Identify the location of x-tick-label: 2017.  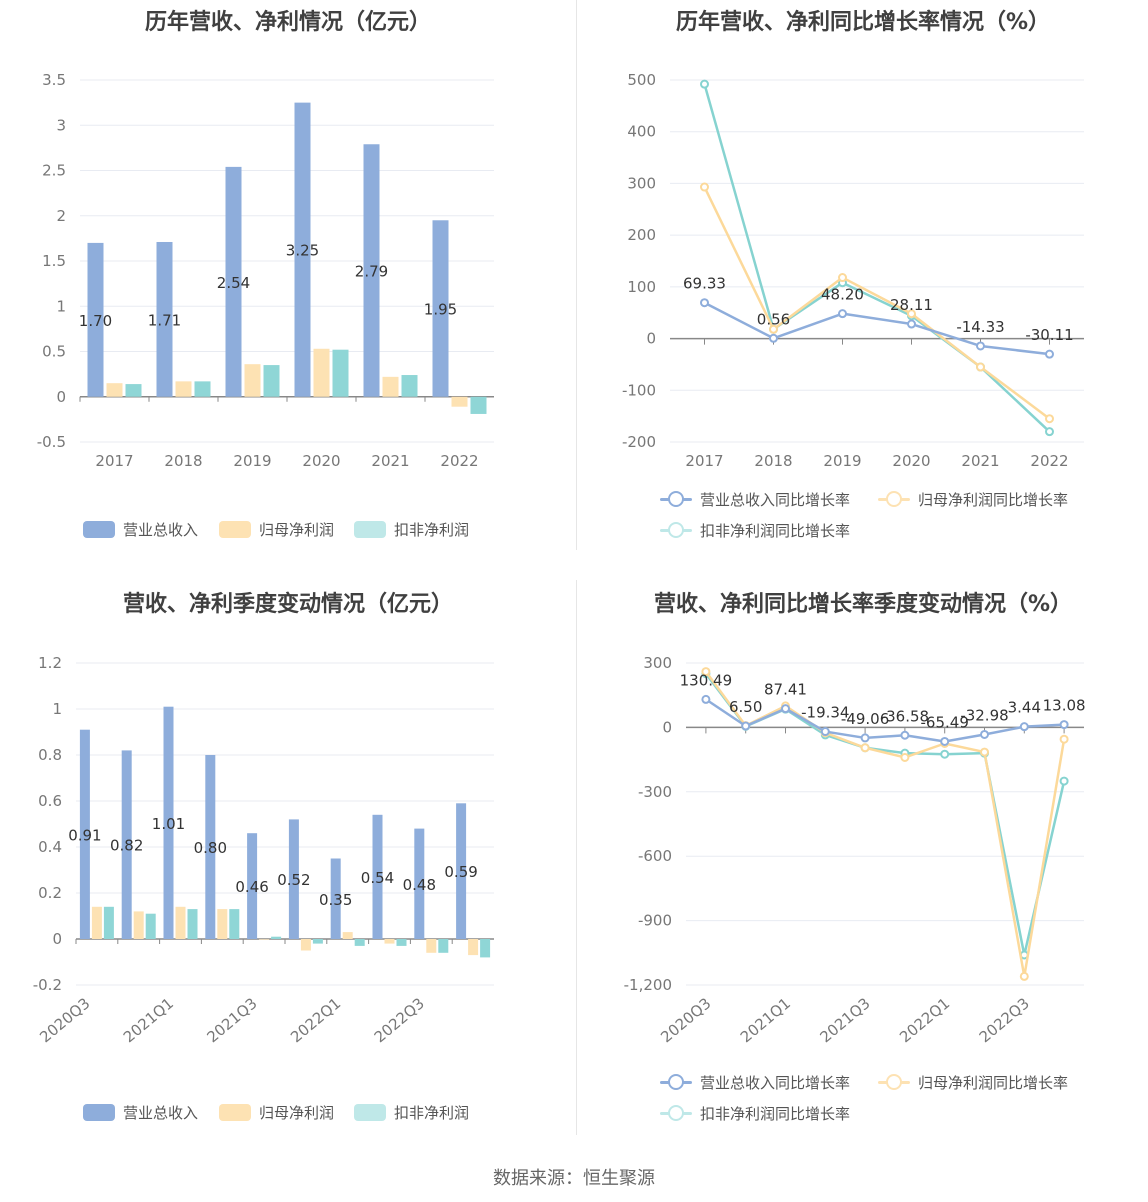
(114, 461).